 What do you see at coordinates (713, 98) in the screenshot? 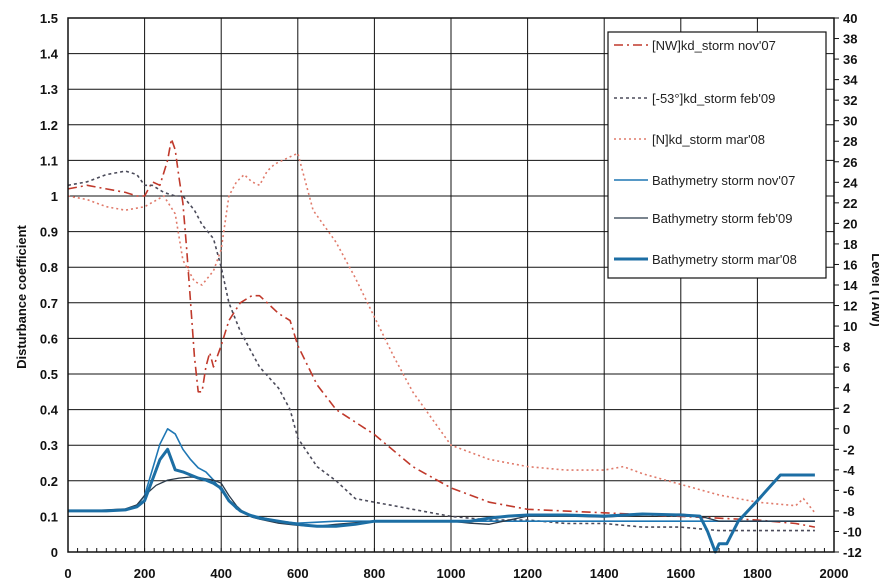
I see `legend-label-1: [-53°]kd_storm feb'09` at bounding box center [713, 98].